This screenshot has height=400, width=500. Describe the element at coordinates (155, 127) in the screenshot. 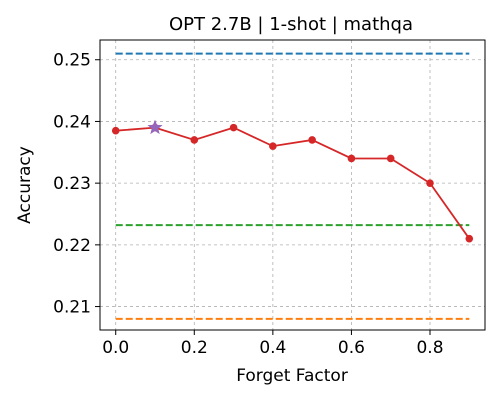

I see `highlight-star-marker` at that location.